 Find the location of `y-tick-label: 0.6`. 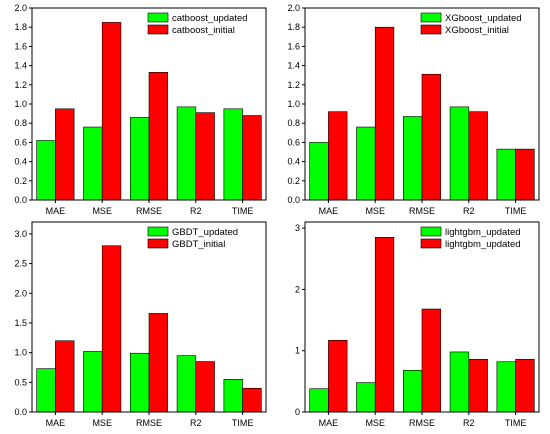

y-tick-label: 0.6 is located at coordinates (20, 142).